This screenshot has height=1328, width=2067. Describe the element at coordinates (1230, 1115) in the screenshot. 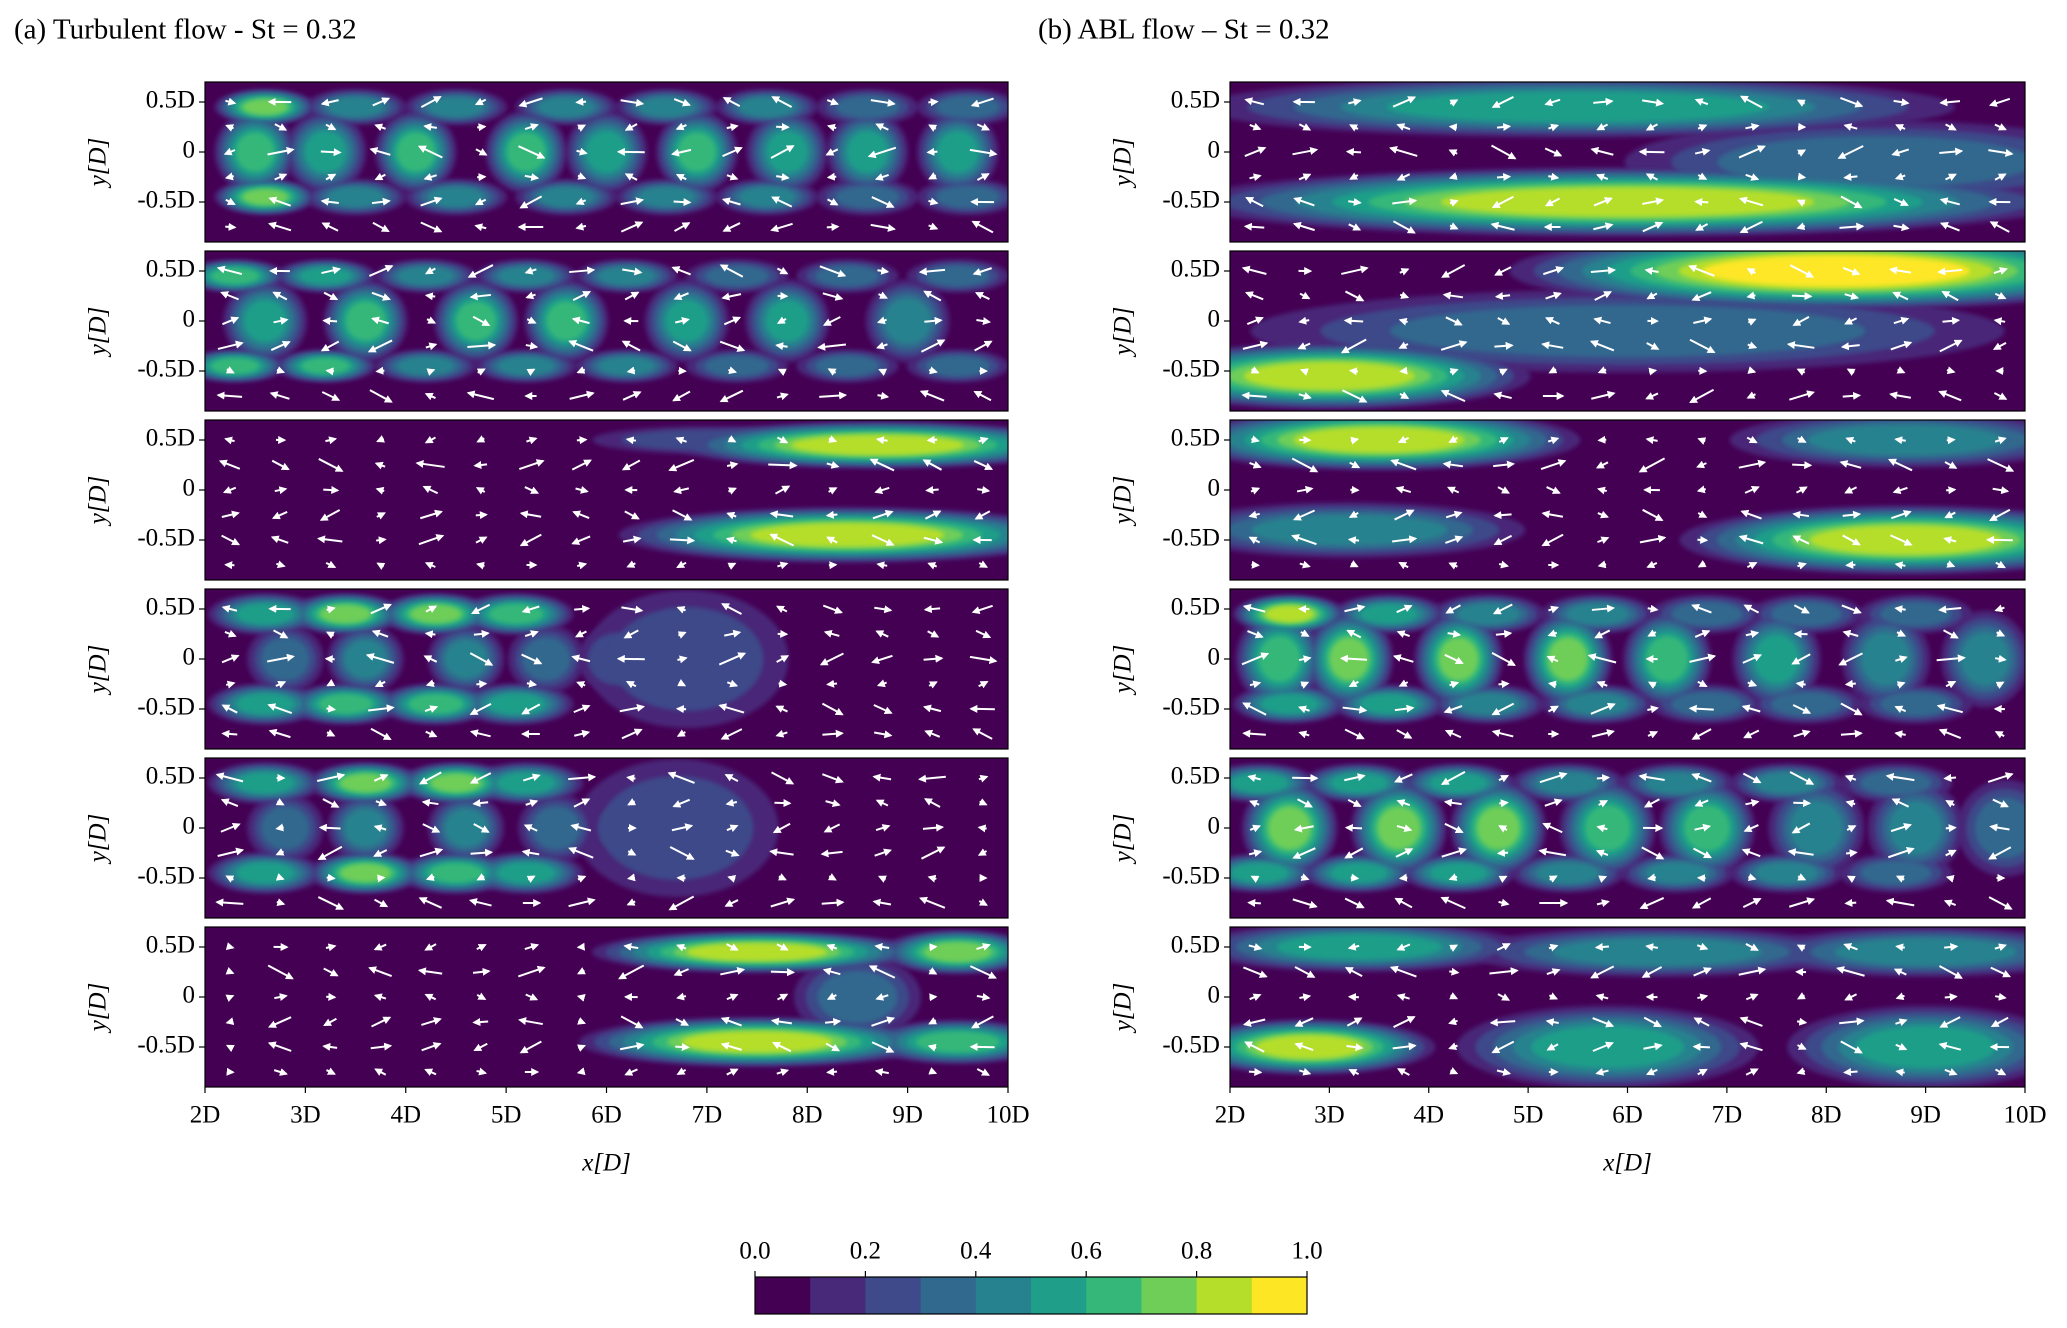

I see `x-tick-label: 2D` at that location.